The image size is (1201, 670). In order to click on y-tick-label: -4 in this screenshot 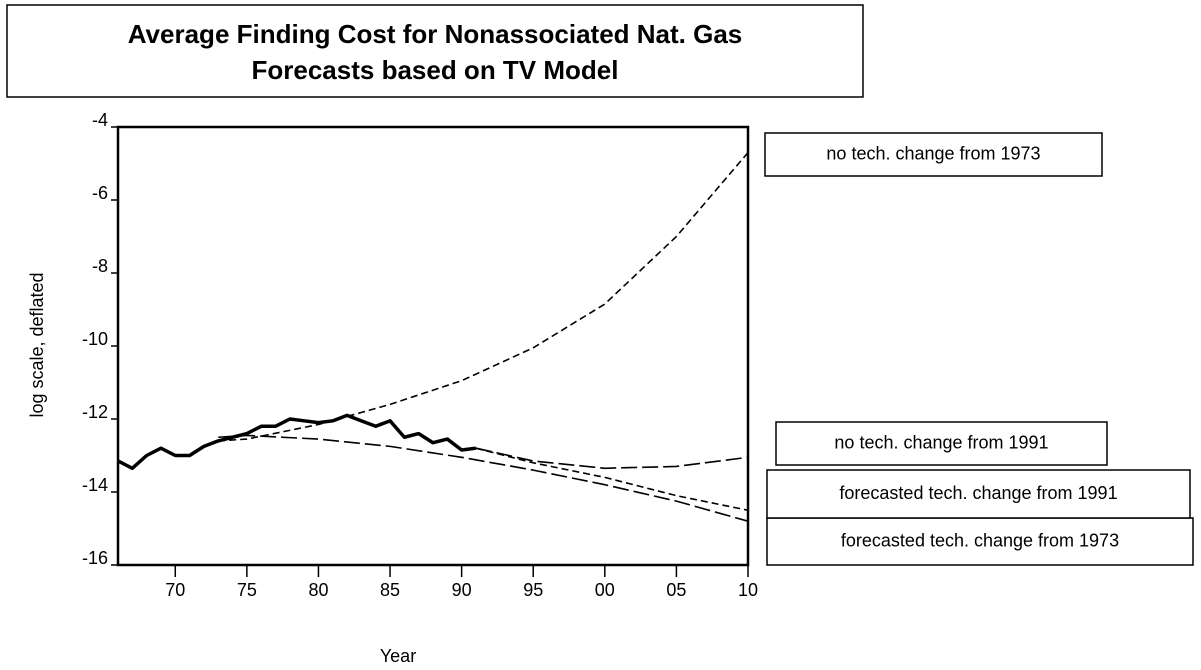, I will do `click(100, 120)`.